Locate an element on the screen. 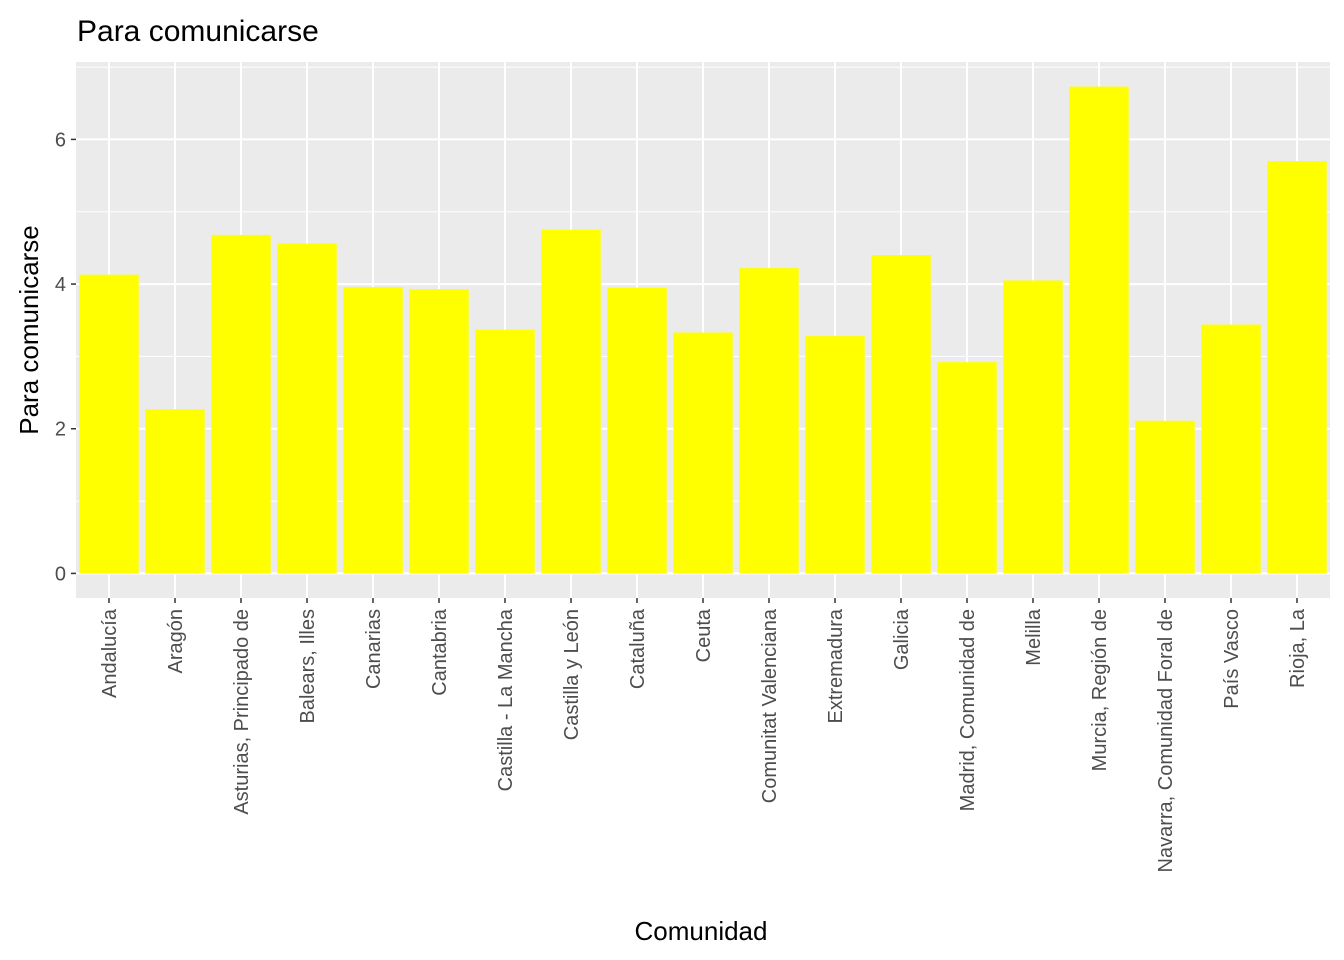 The width and height of the screenshot is (1344, 960). x-tick-label: Balears, Illes is located at coordinates (308, 666).